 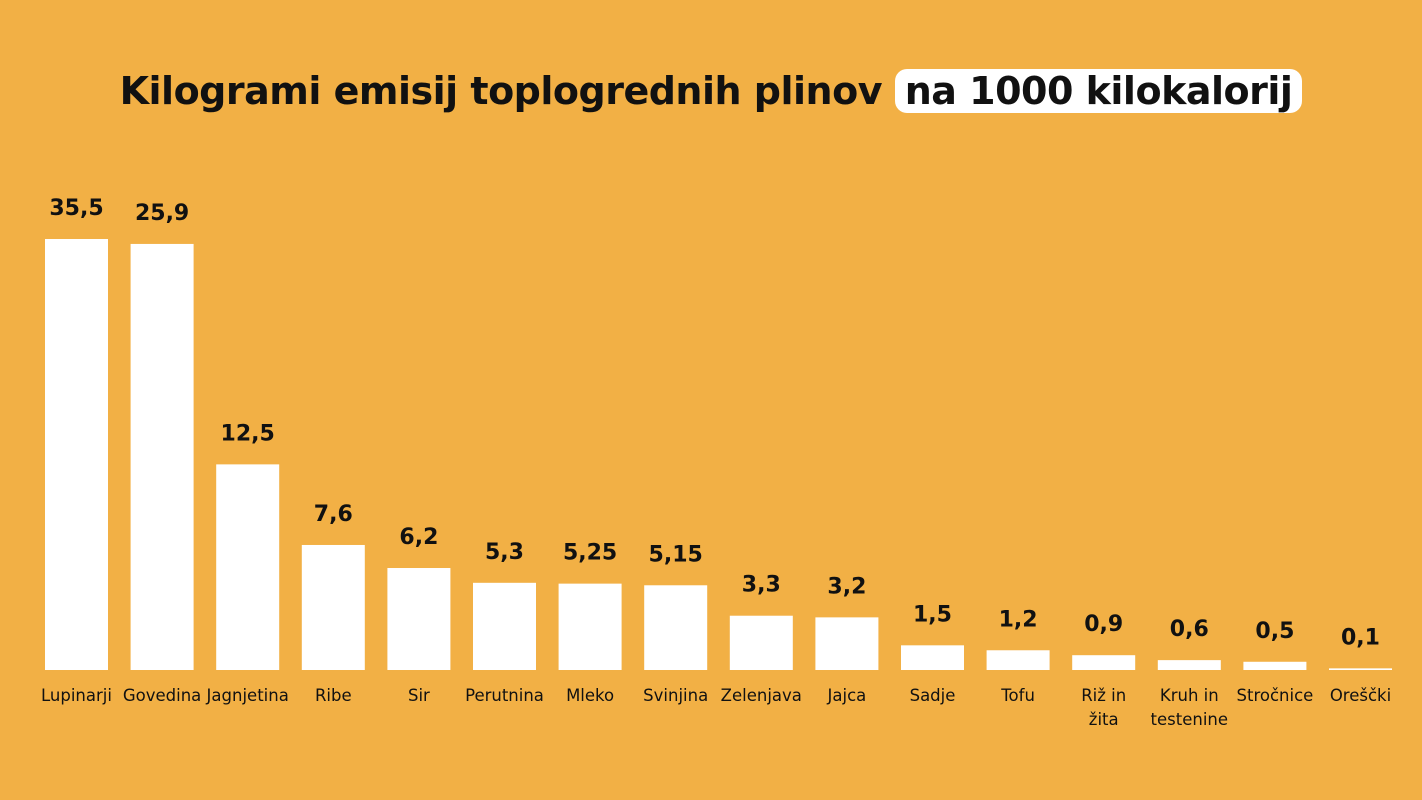 I want to click on value-label: 1,2, so click(x=1018, y=619).